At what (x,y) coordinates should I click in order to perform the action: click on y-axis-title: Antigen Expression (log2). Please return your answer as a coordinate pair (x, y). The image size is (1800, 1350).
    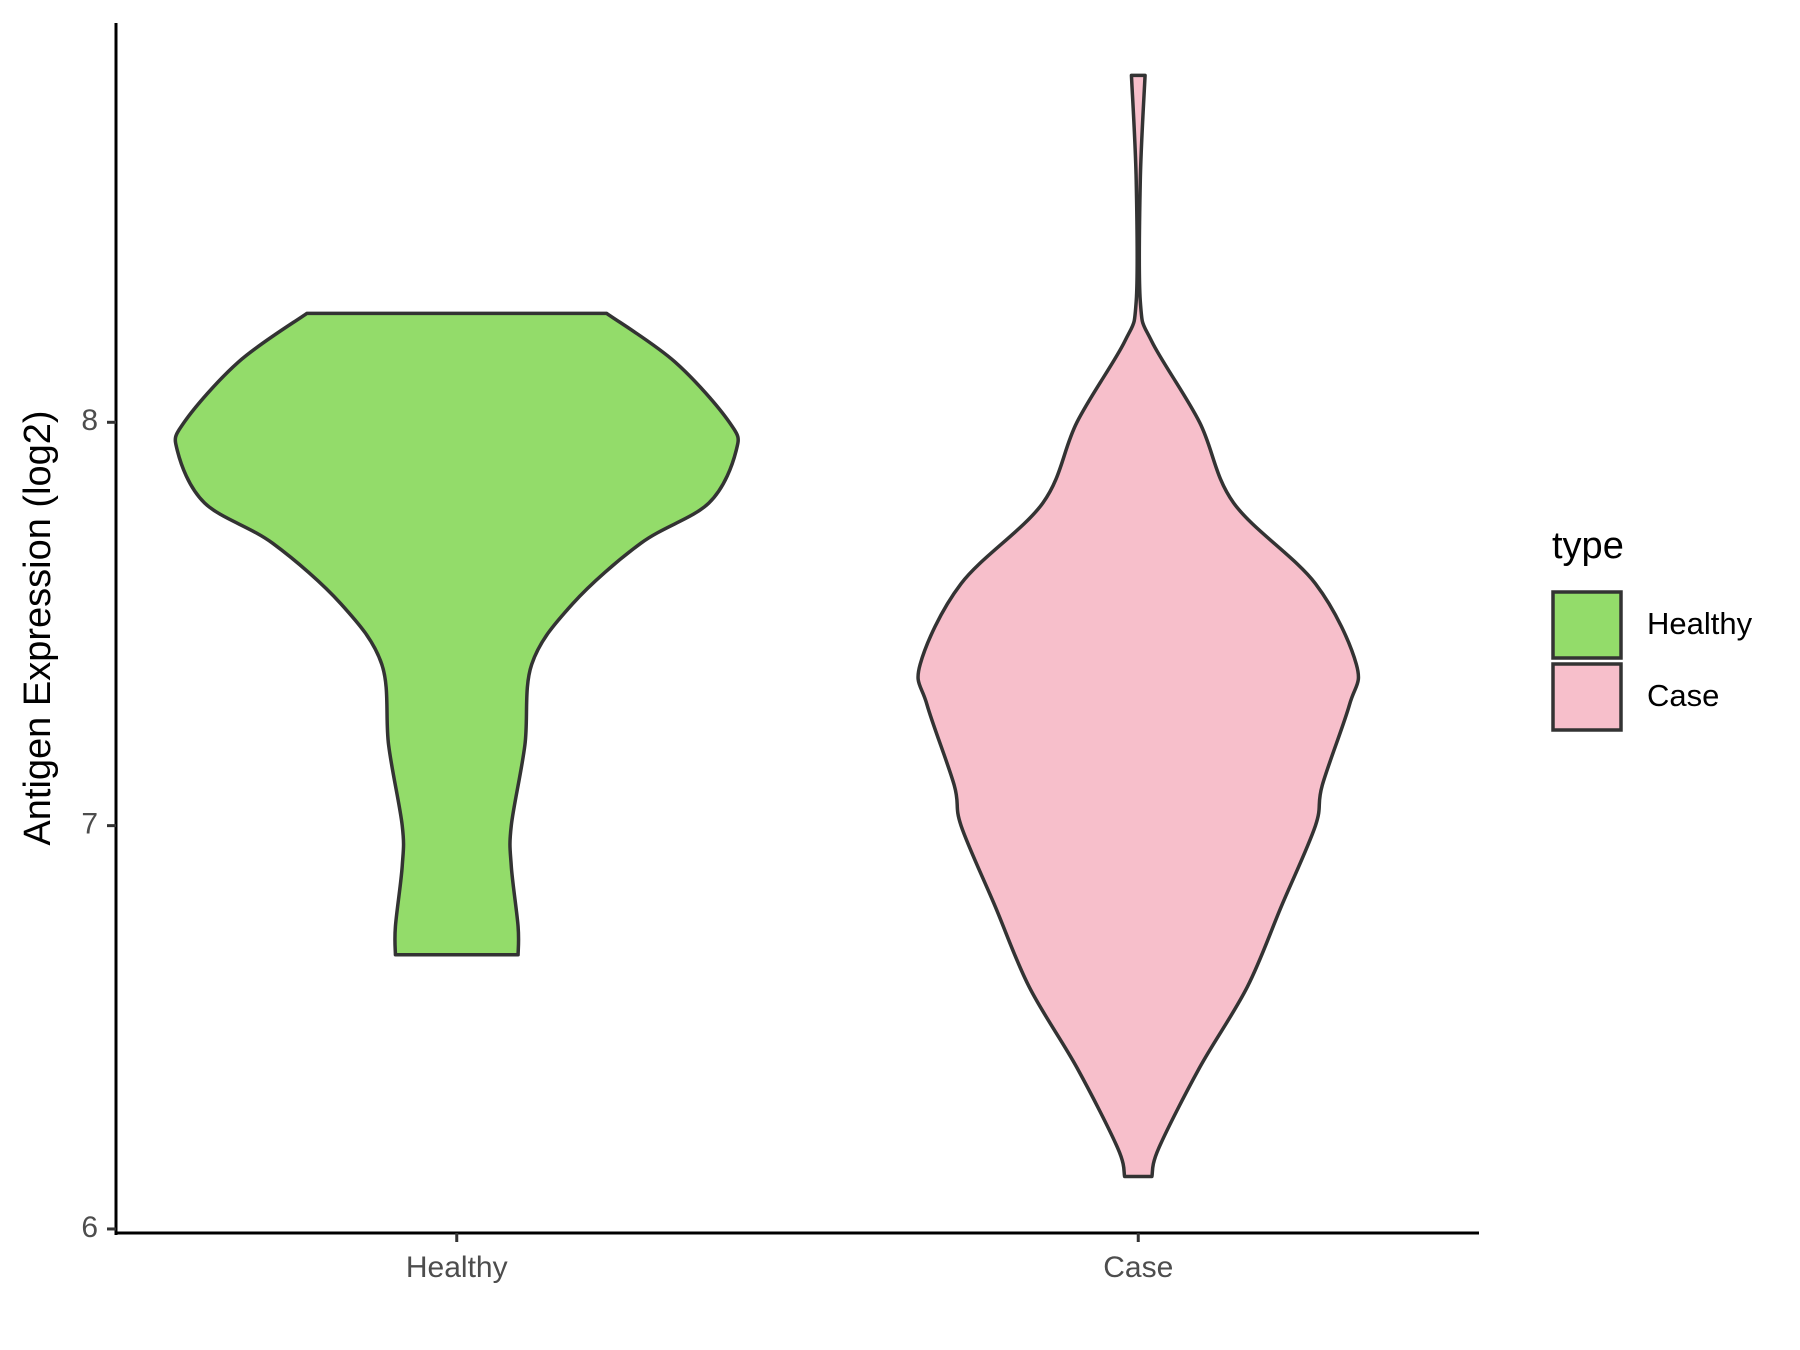
    Looking at the image, I should click on (38, 627).